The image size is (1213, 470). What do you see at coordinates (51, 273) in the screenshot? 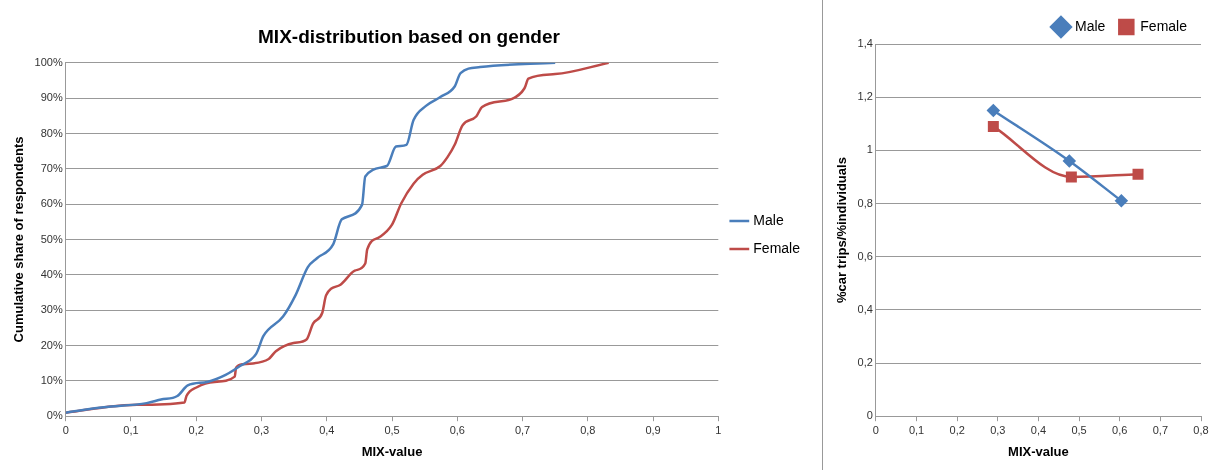
I see `y-tick-label: 40%` at bounding box center [51, 273].